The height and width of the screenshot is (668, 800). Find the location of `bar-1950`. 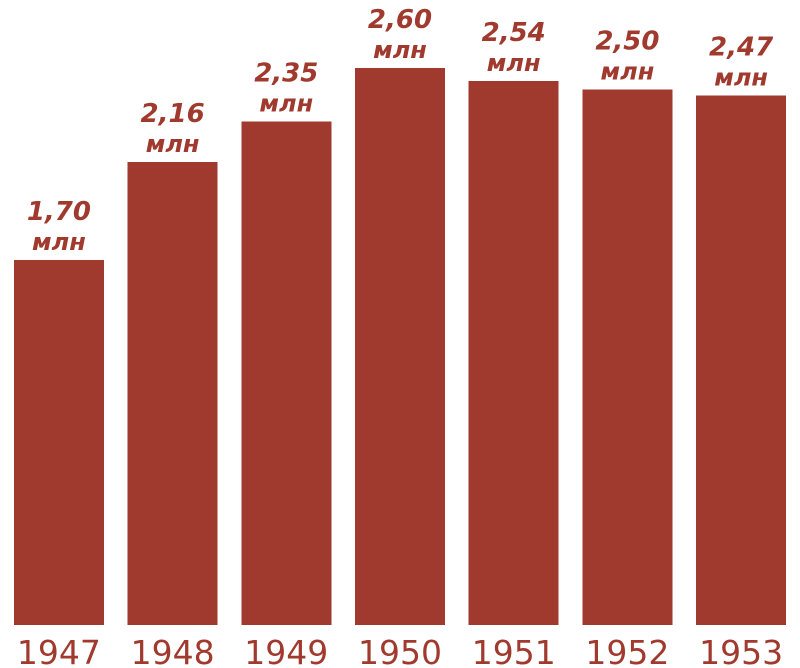

bar-1950 is located at coordinates (400, 346).